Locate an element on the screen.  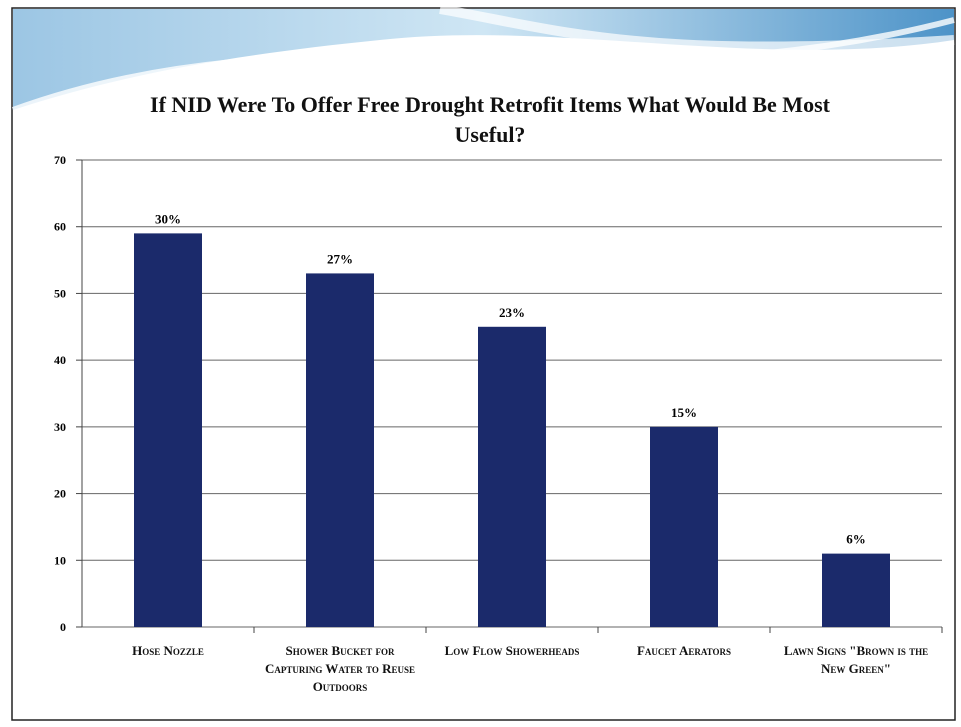
x-tick-label: Low Flow Showerheads is located at coordinates (512, 650).